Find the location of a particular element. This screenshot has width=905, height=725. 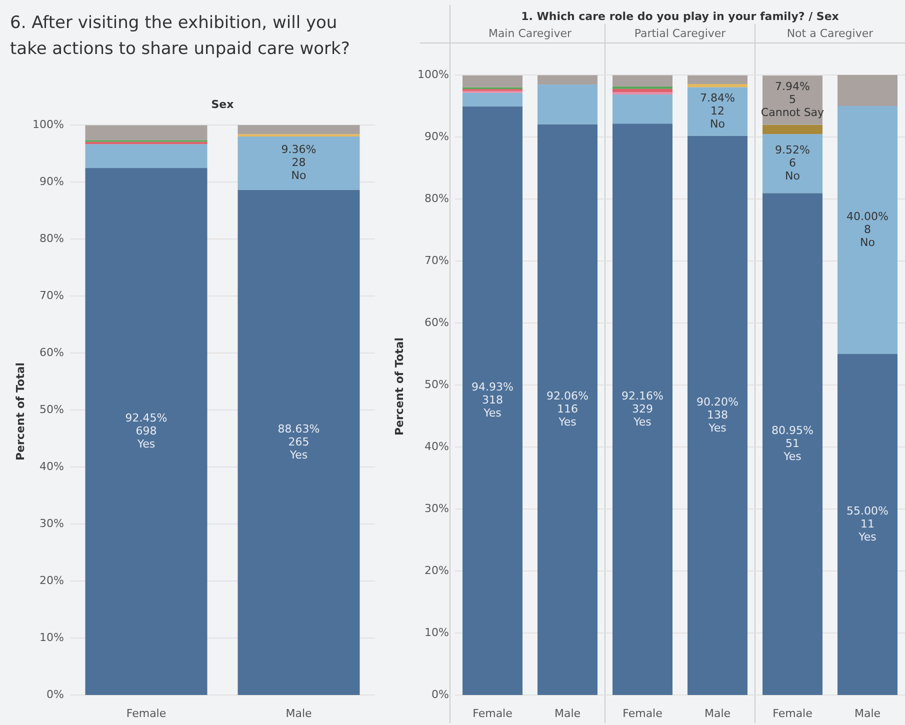

chart-title: 6. After visiting the exhibition, will you take actions to share unpaid care work? is located at coordinates (180, 36).